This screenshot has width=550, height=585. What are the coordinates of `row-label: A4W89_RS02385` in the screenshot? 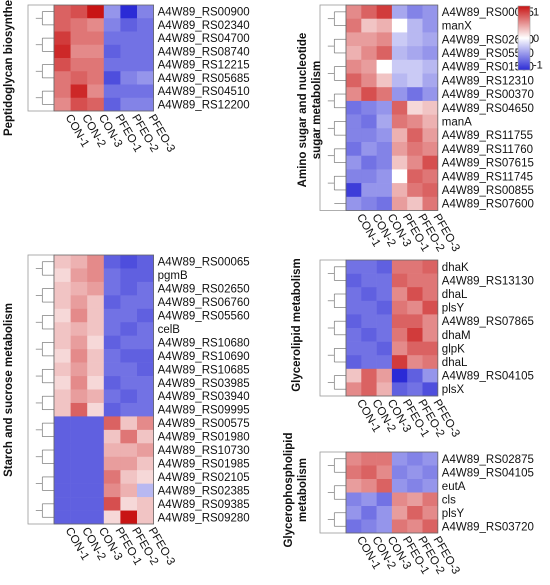 It's located at (204, 491).